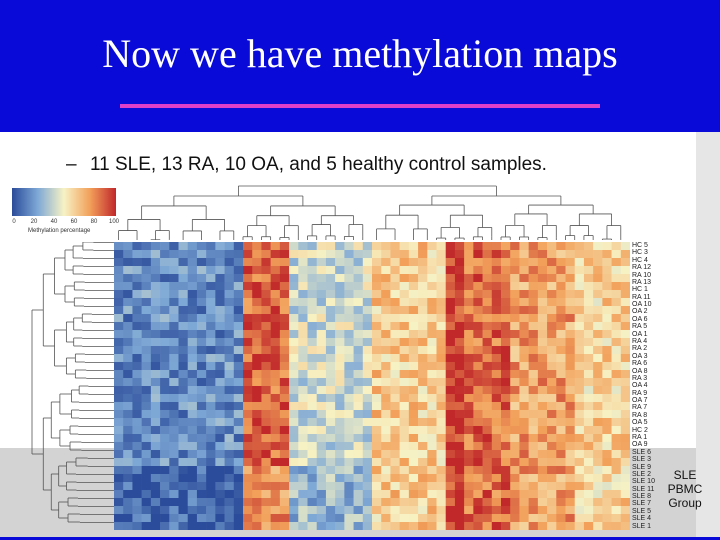 The width and height of the screenshot is (720, 540). What do you see at coordinates (72, 382) in the screenshot?
I see `row-dendrogram` at bounding box center [72, 382].